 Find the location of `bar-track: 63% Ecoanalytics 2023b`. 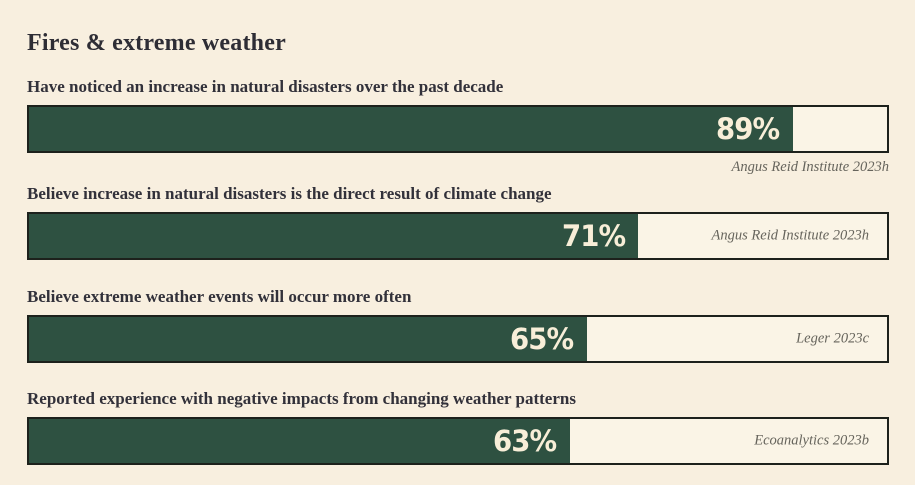

bar-track: 63% Ecoanalytics 2023b is located at coordinates (458, 441).